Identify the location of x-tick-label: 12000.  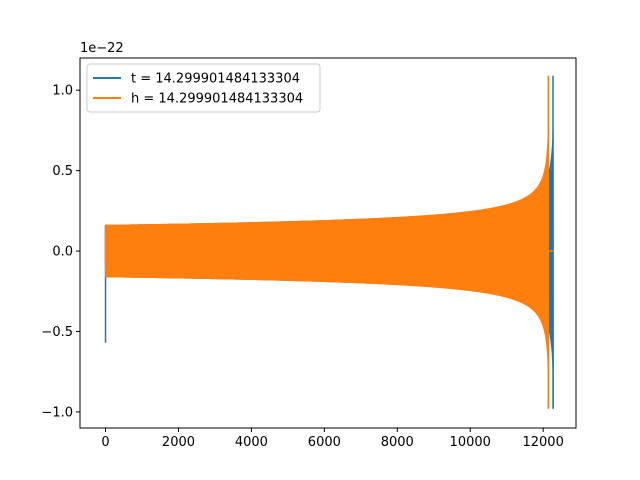
(542, 442).